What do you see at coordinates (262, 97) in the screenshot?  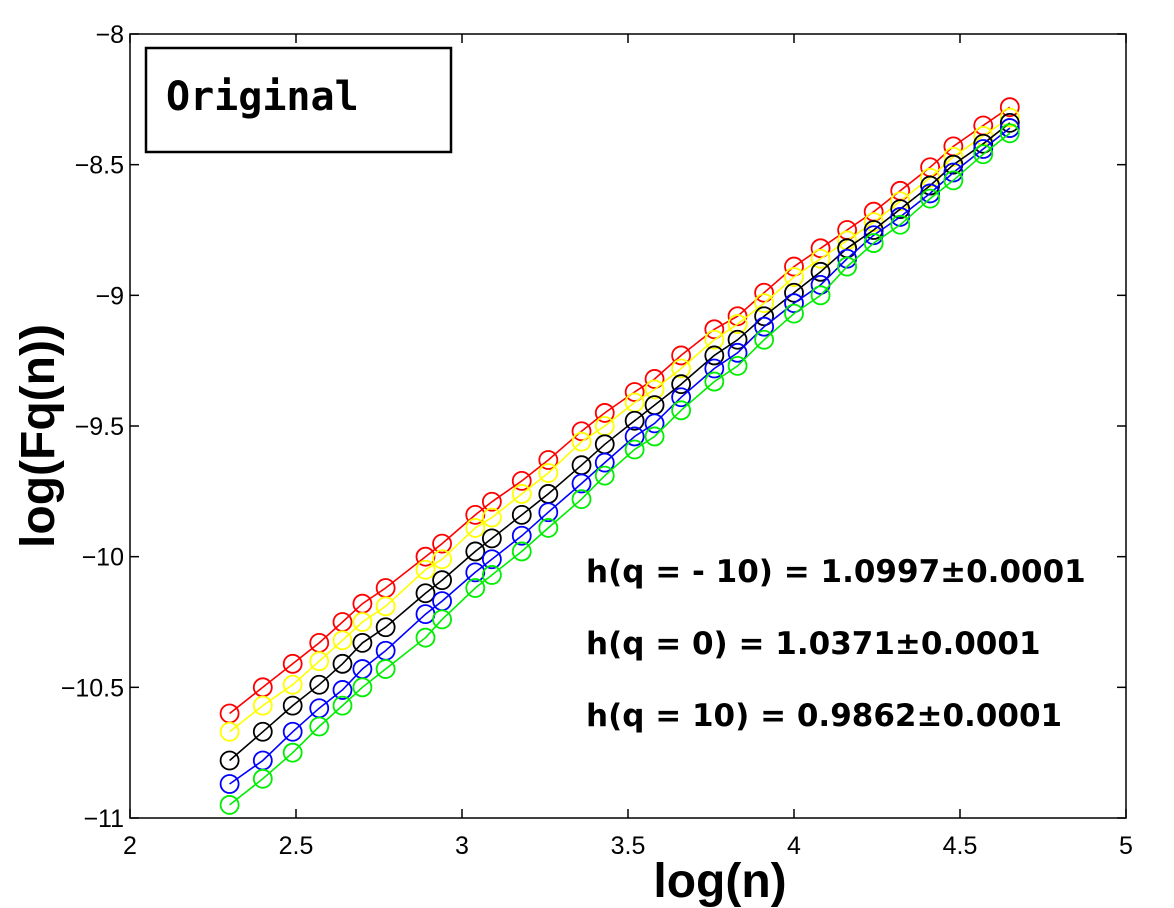 I see `legend-label: Original` at bounding box center [262, 97].